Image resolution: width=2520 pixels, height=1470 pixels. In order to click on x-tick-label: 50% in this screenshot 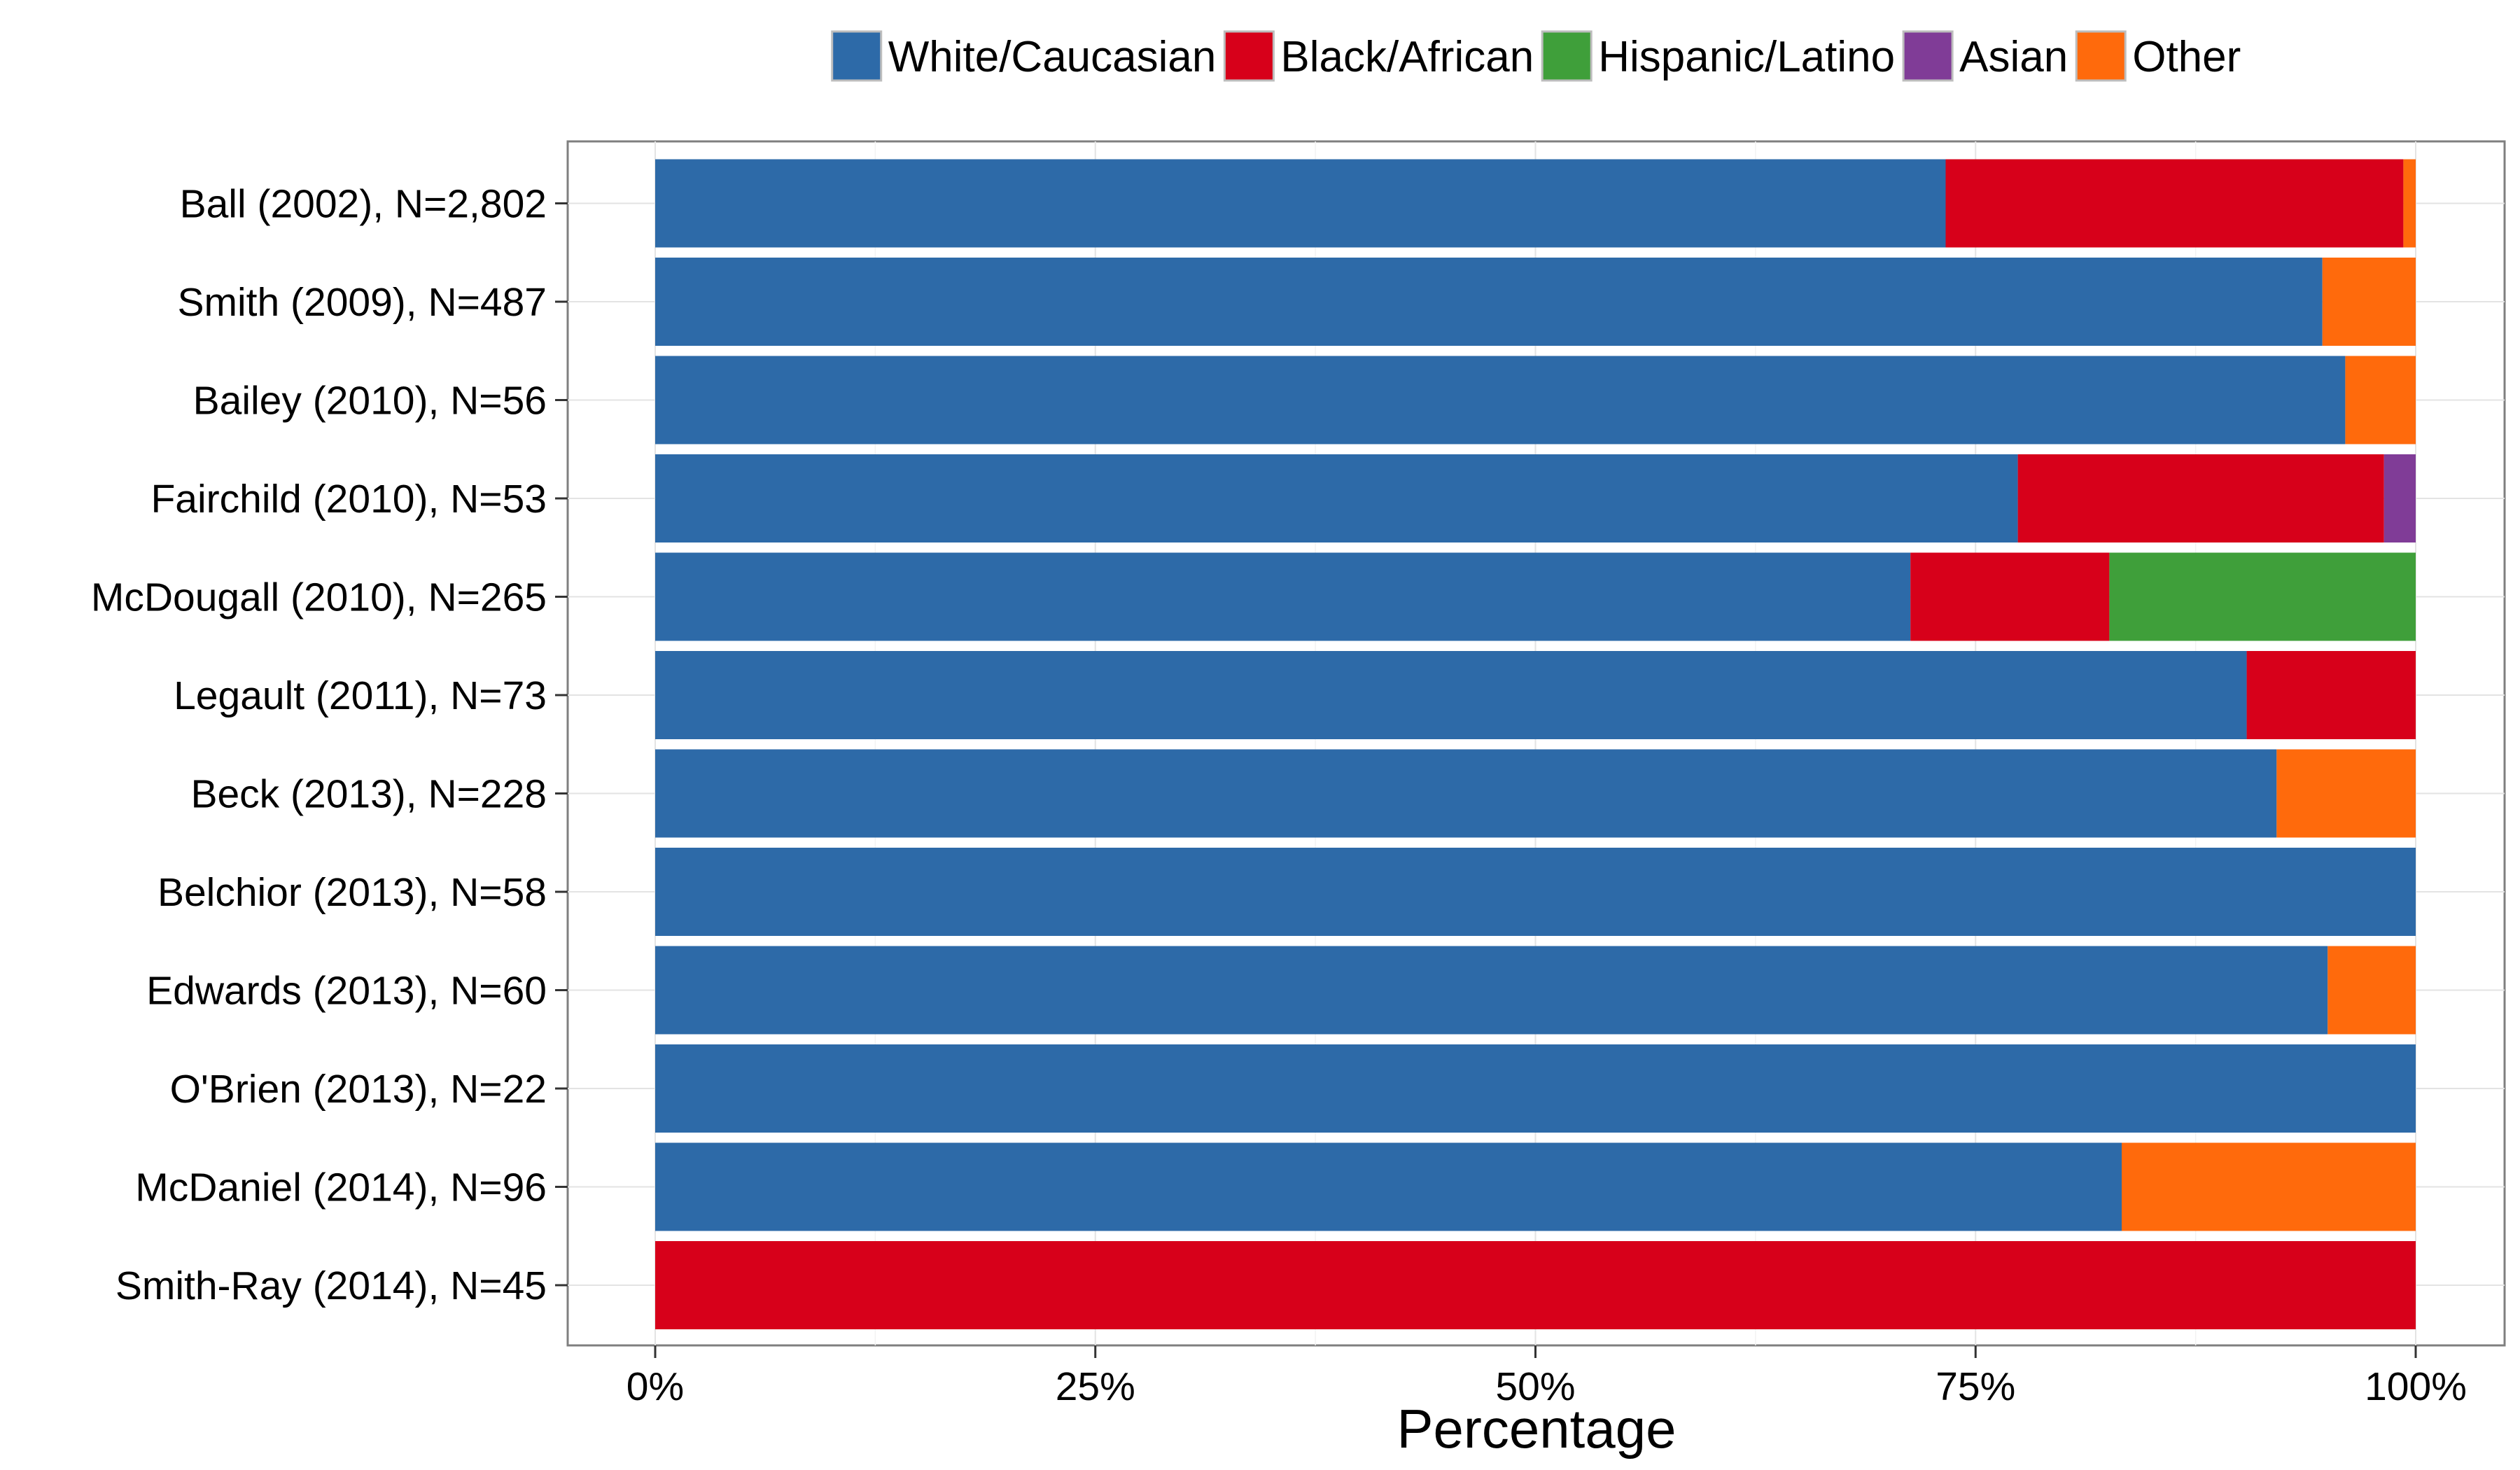, I will do `click(1535, 1386)`.